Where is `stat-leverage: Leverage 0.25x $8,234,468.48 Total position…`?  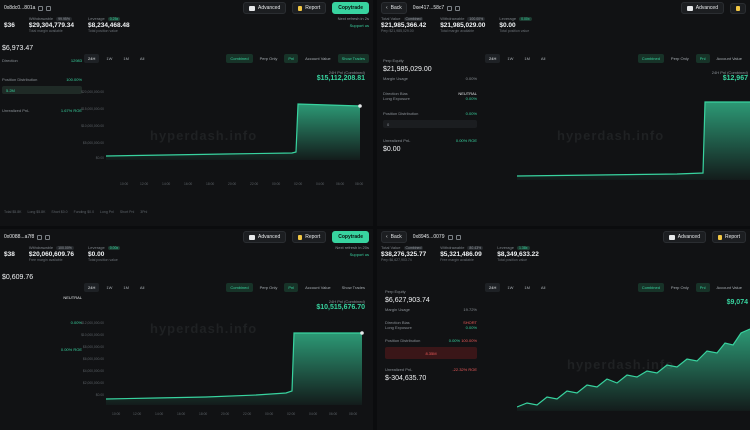
stat-leverage: Leverage 0.25x $8,234,468.48 Total position… is located at coordinates (109, 24).